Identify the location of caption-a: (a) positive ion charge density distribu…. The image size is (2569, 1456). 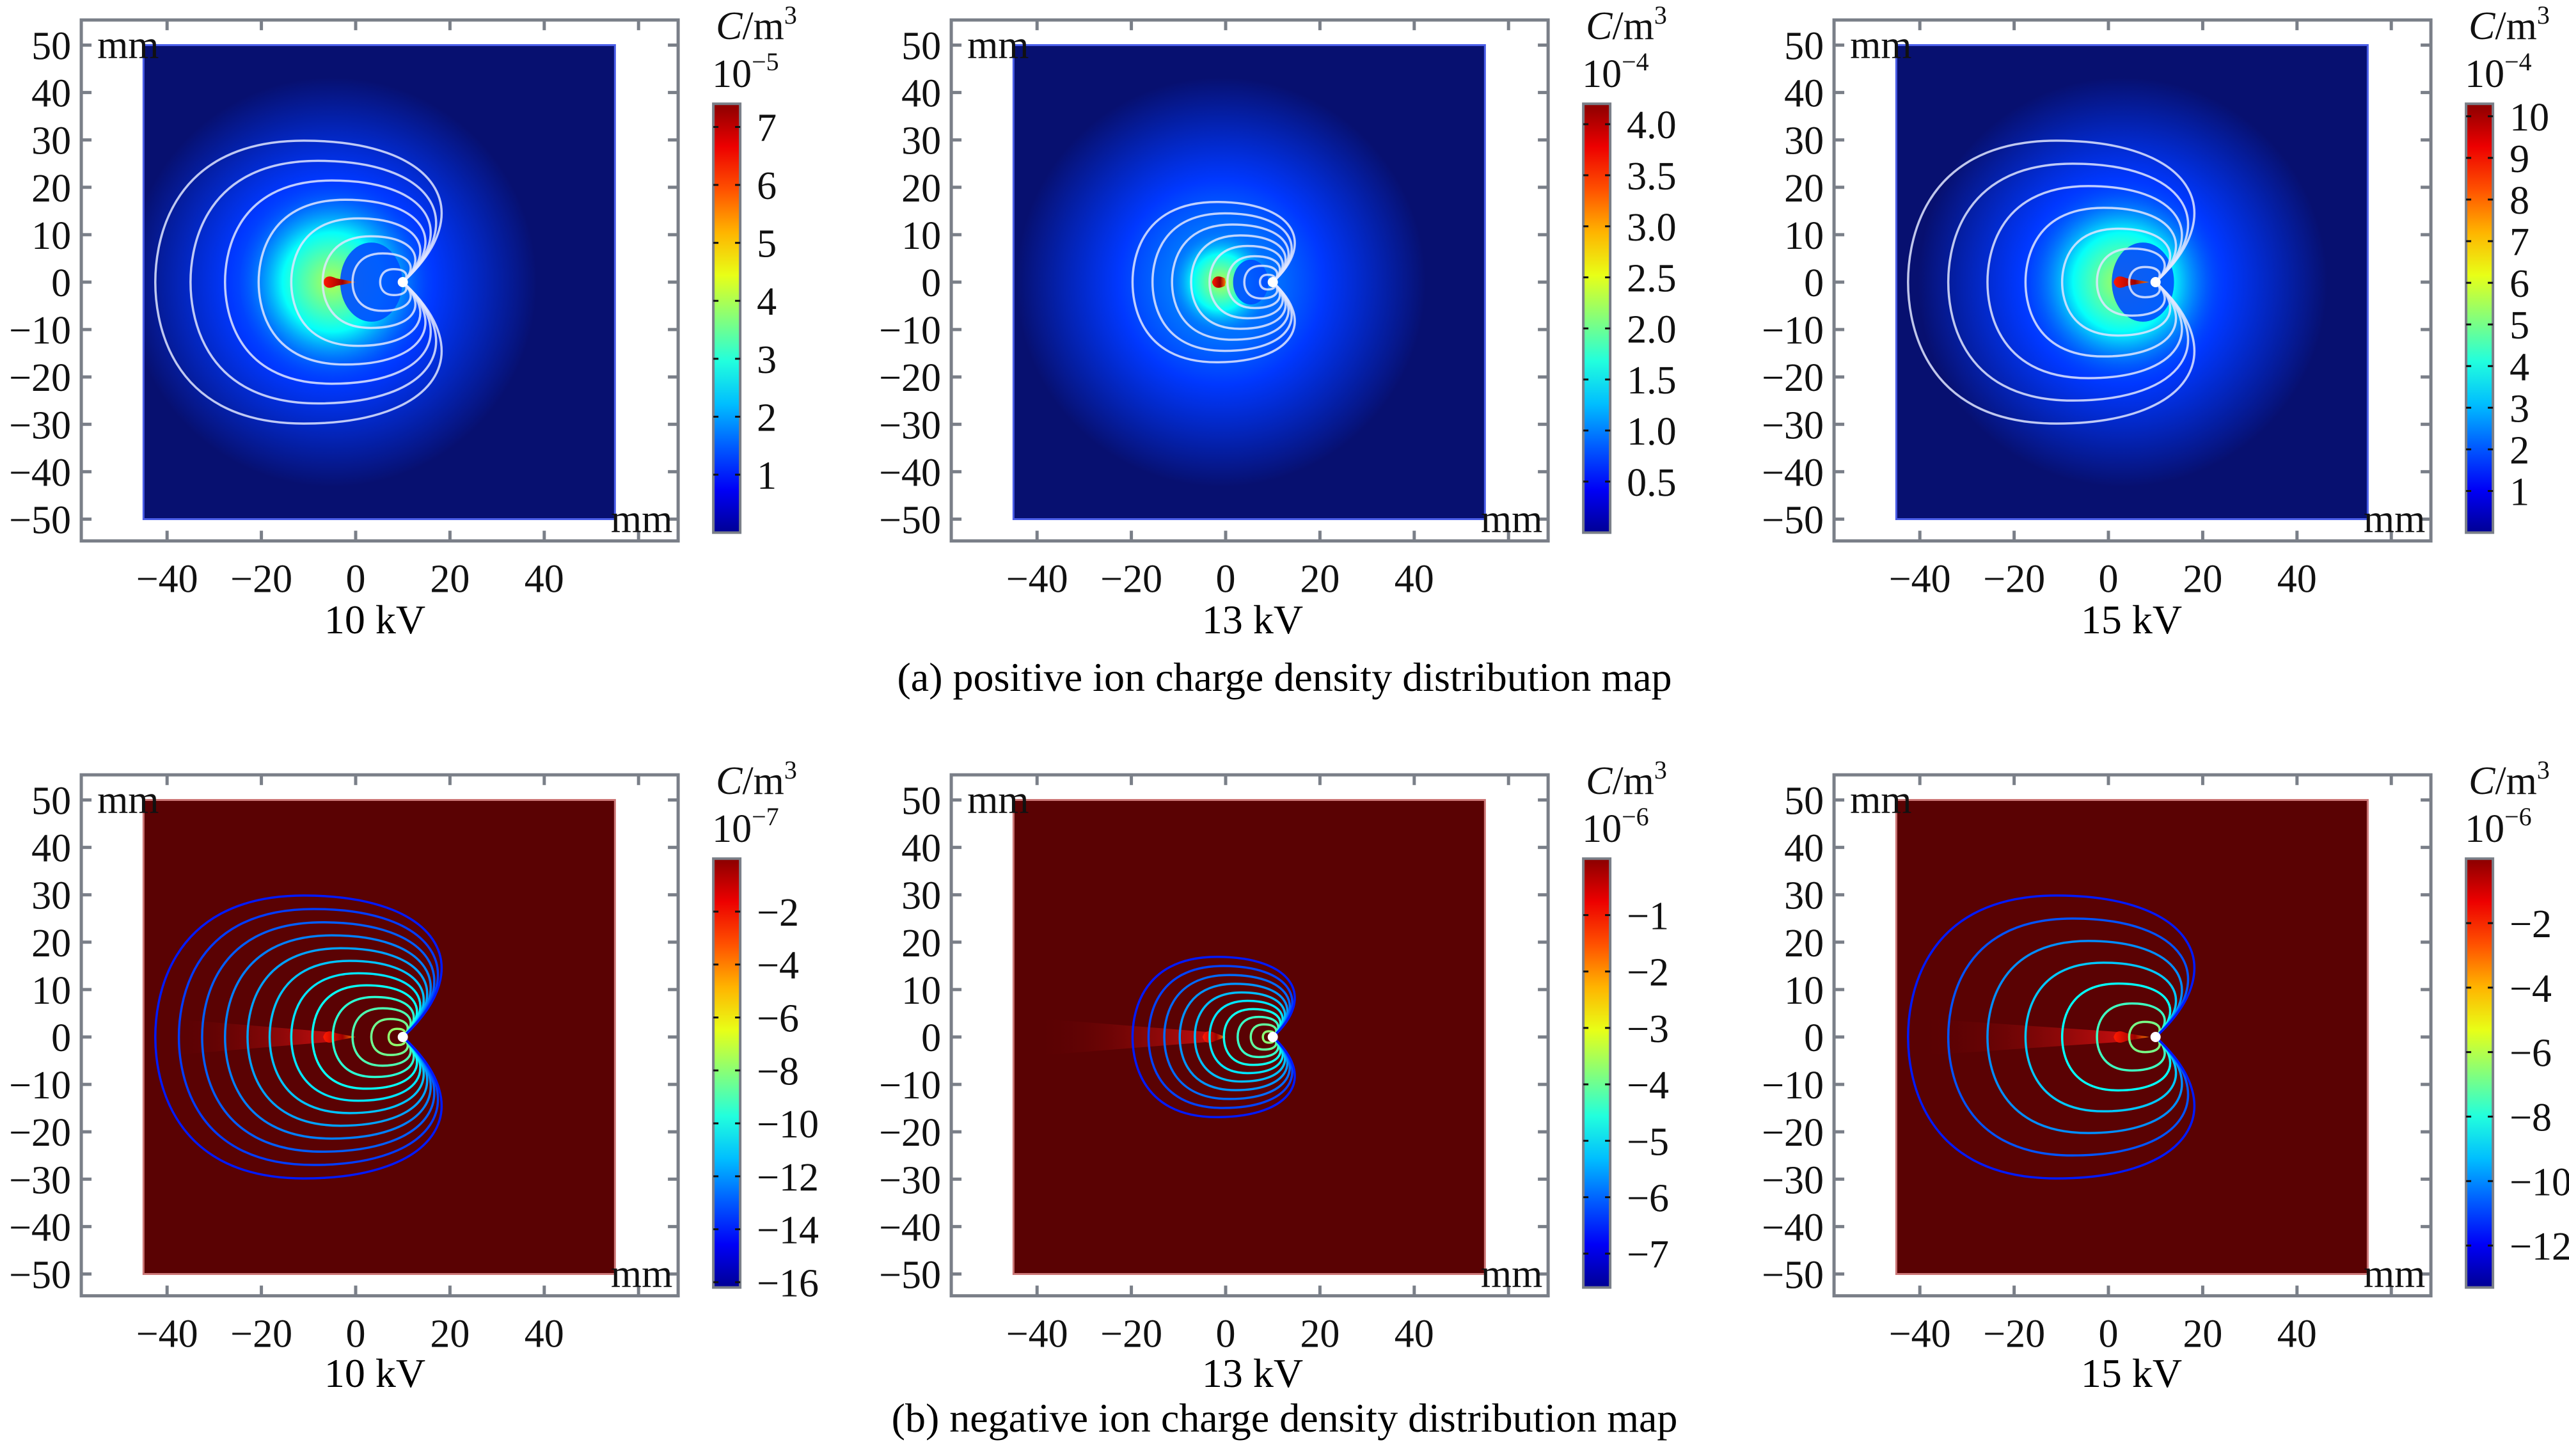
(1284, 677).